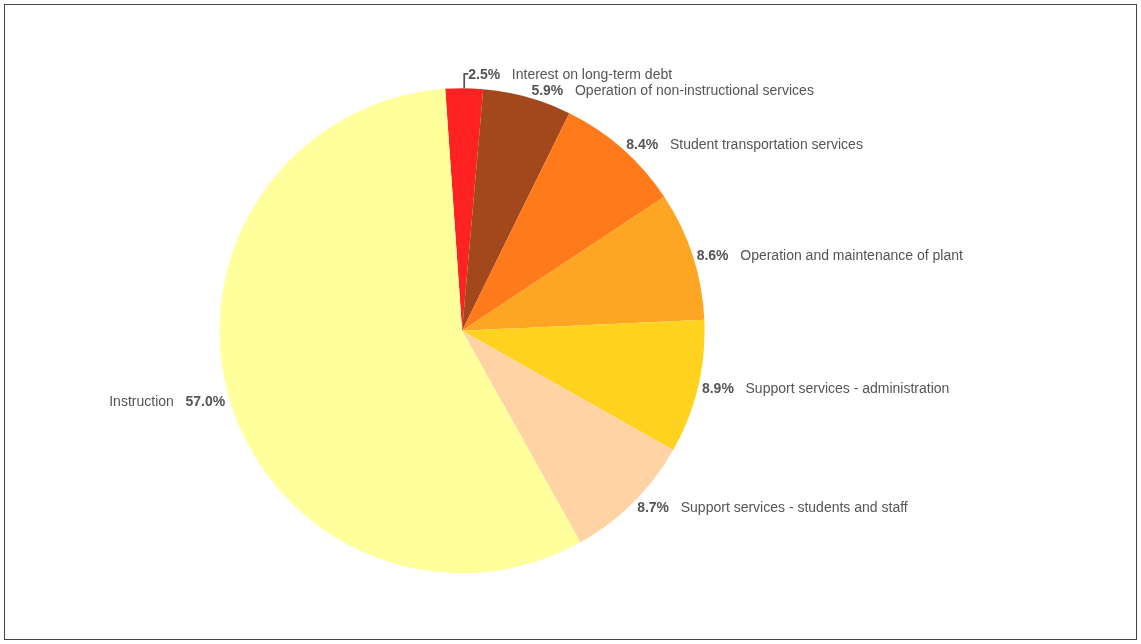  Describe the element at coordinates (141, 400) in the screenshot. I see `slice-label: Instruction` at that location.